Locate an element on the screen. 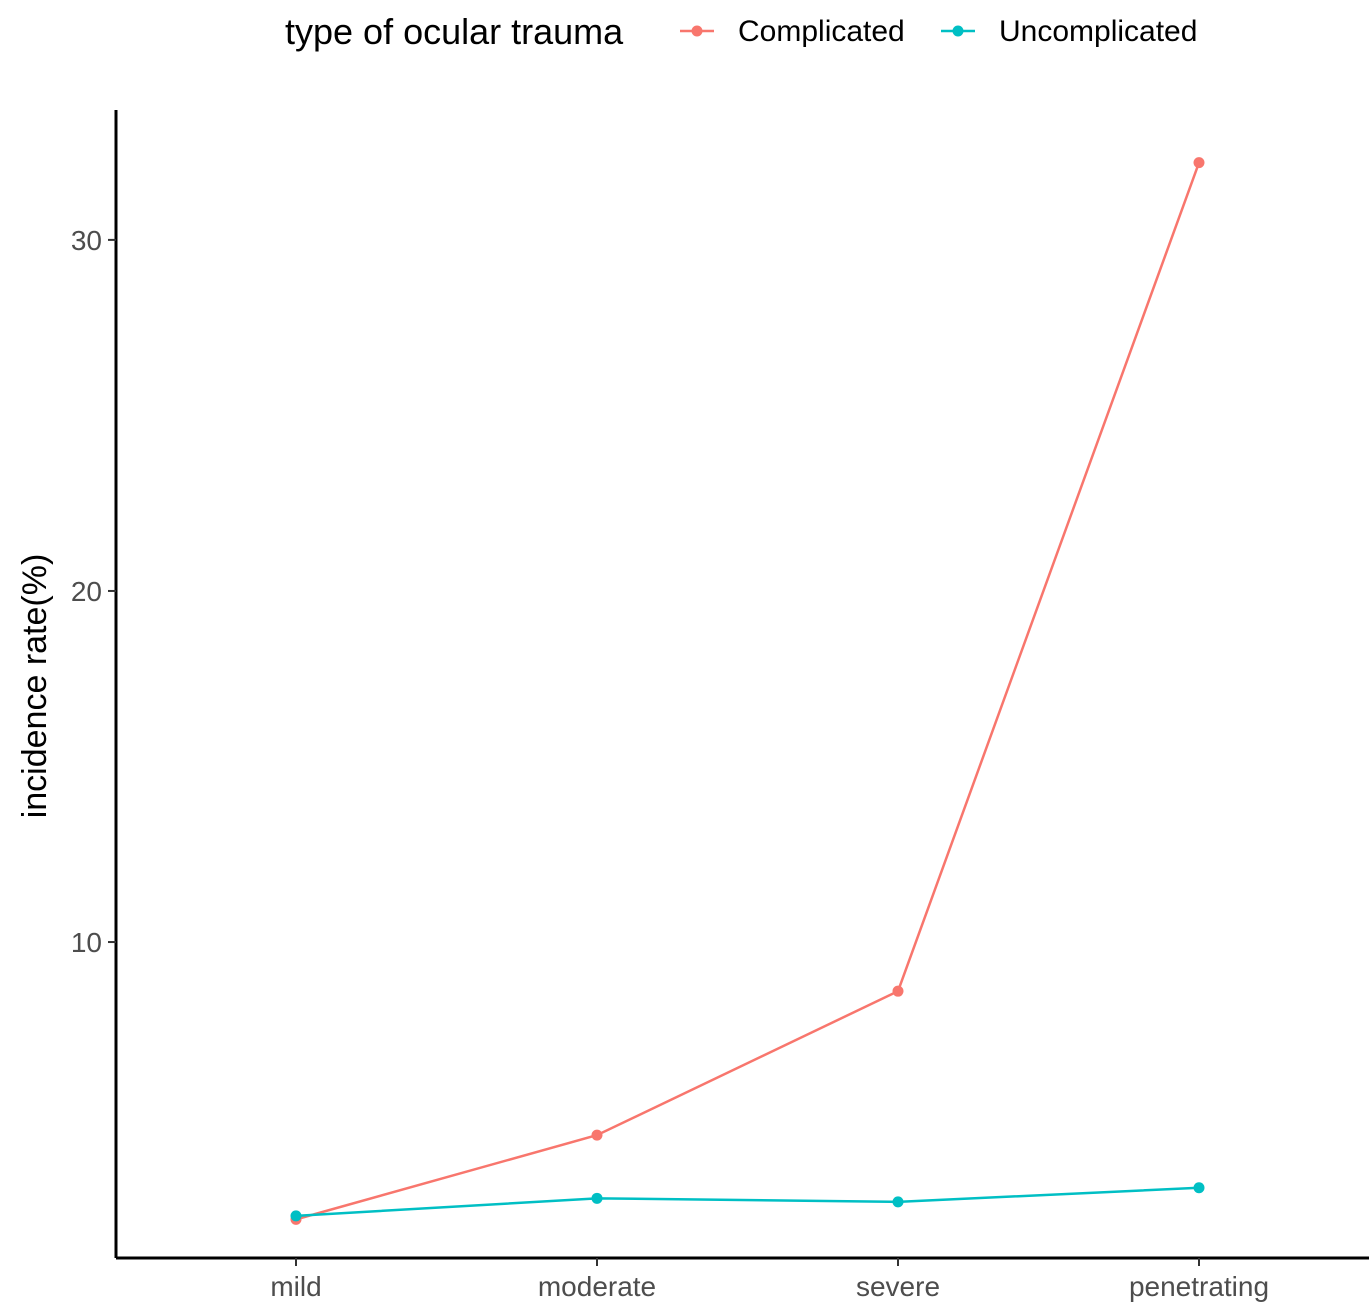  x-tick-label: mild is located at coordinates (295, 1286).